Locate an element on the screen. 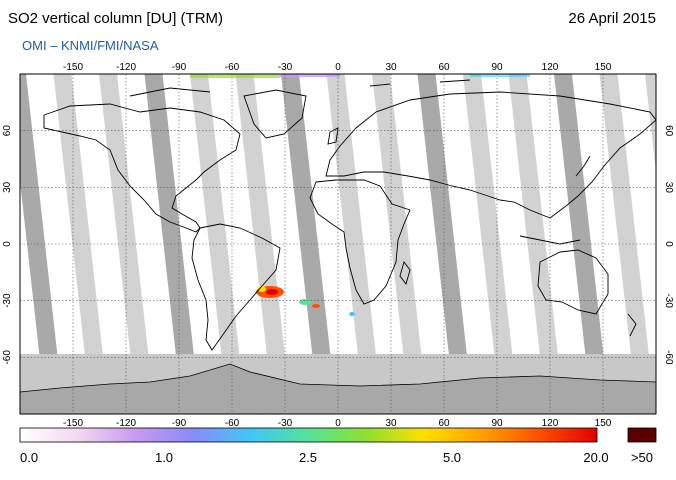 The width and height of the screenshot is (676, 480). lon-tick-top: -60 is located at coordinates (232, 67).